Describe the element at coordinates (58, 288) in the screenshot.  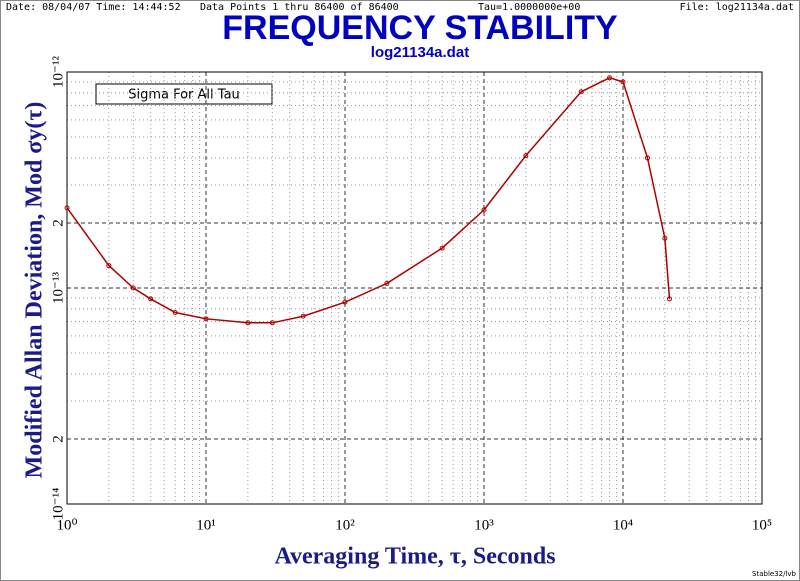
I see `y-tick-label: 10⁻¹³` at that location.